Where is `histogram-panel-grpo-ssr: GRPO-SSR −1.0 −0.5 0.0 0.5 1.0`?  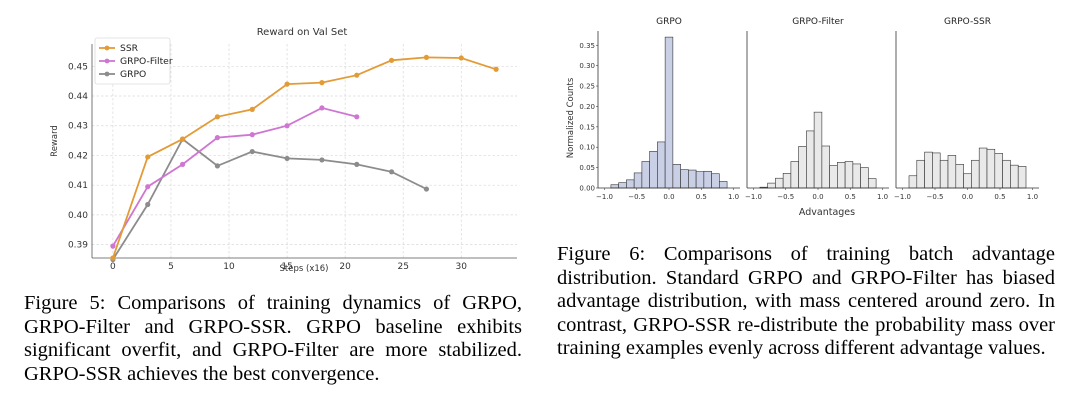
histogram-panel-grpo-ssr: GRPO-SSR −1.0 −0.5 0.0 0.5 1.0 is located at coordinates (966, 109).